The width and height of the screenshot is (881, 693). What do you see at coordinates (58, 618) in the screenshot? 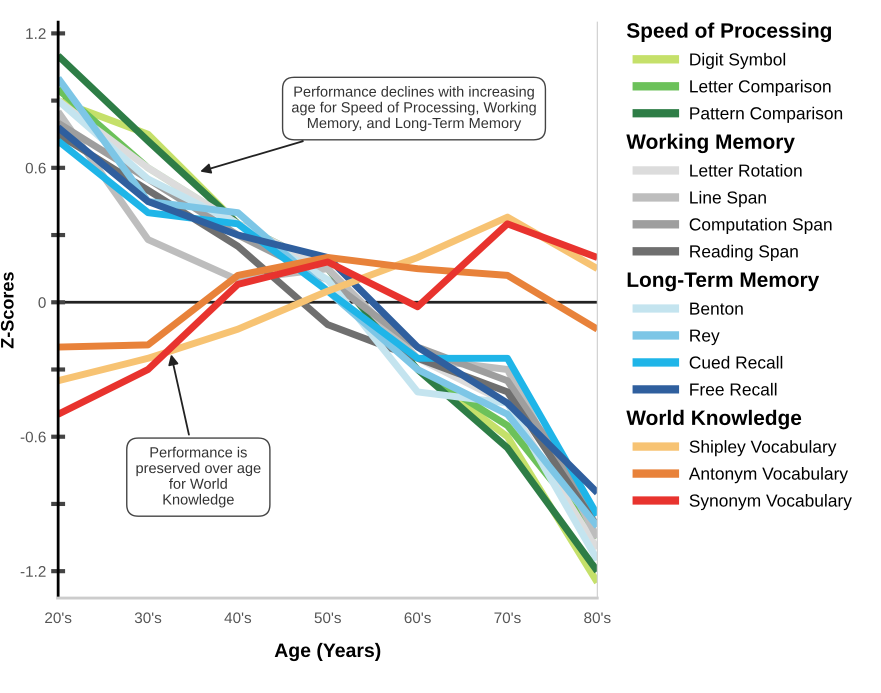
I see `x-tick-label: 20's` at bounding box center [58, 618].